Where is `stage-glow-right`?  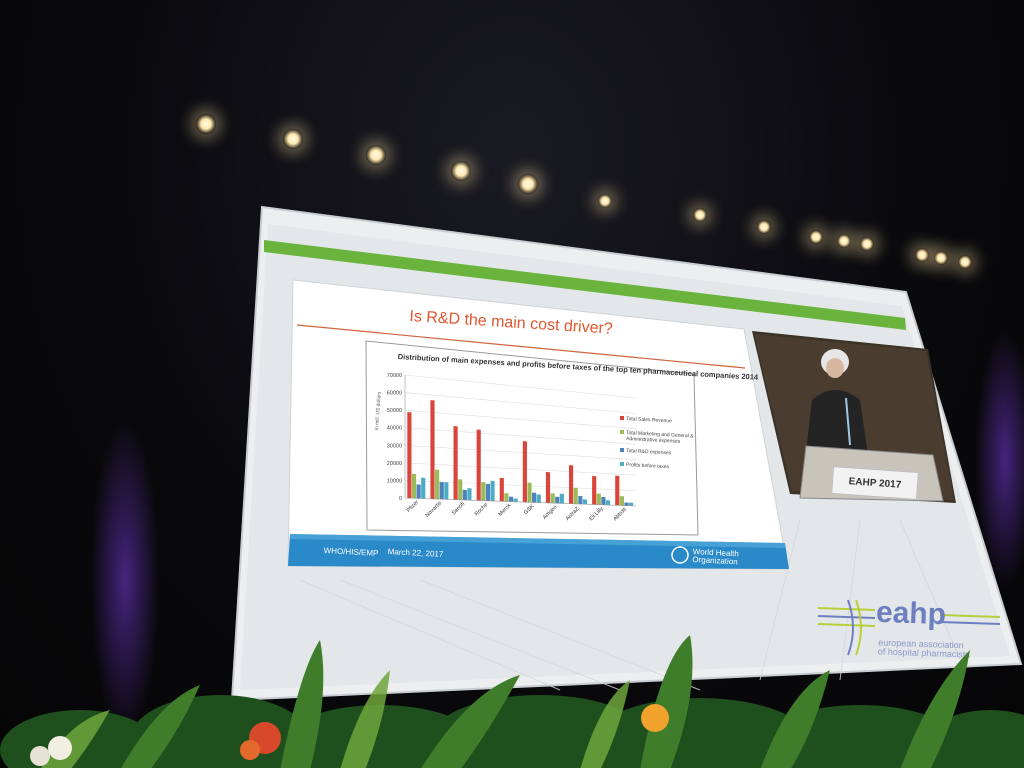
stage-glow-right is located at coordinates (999, 460).